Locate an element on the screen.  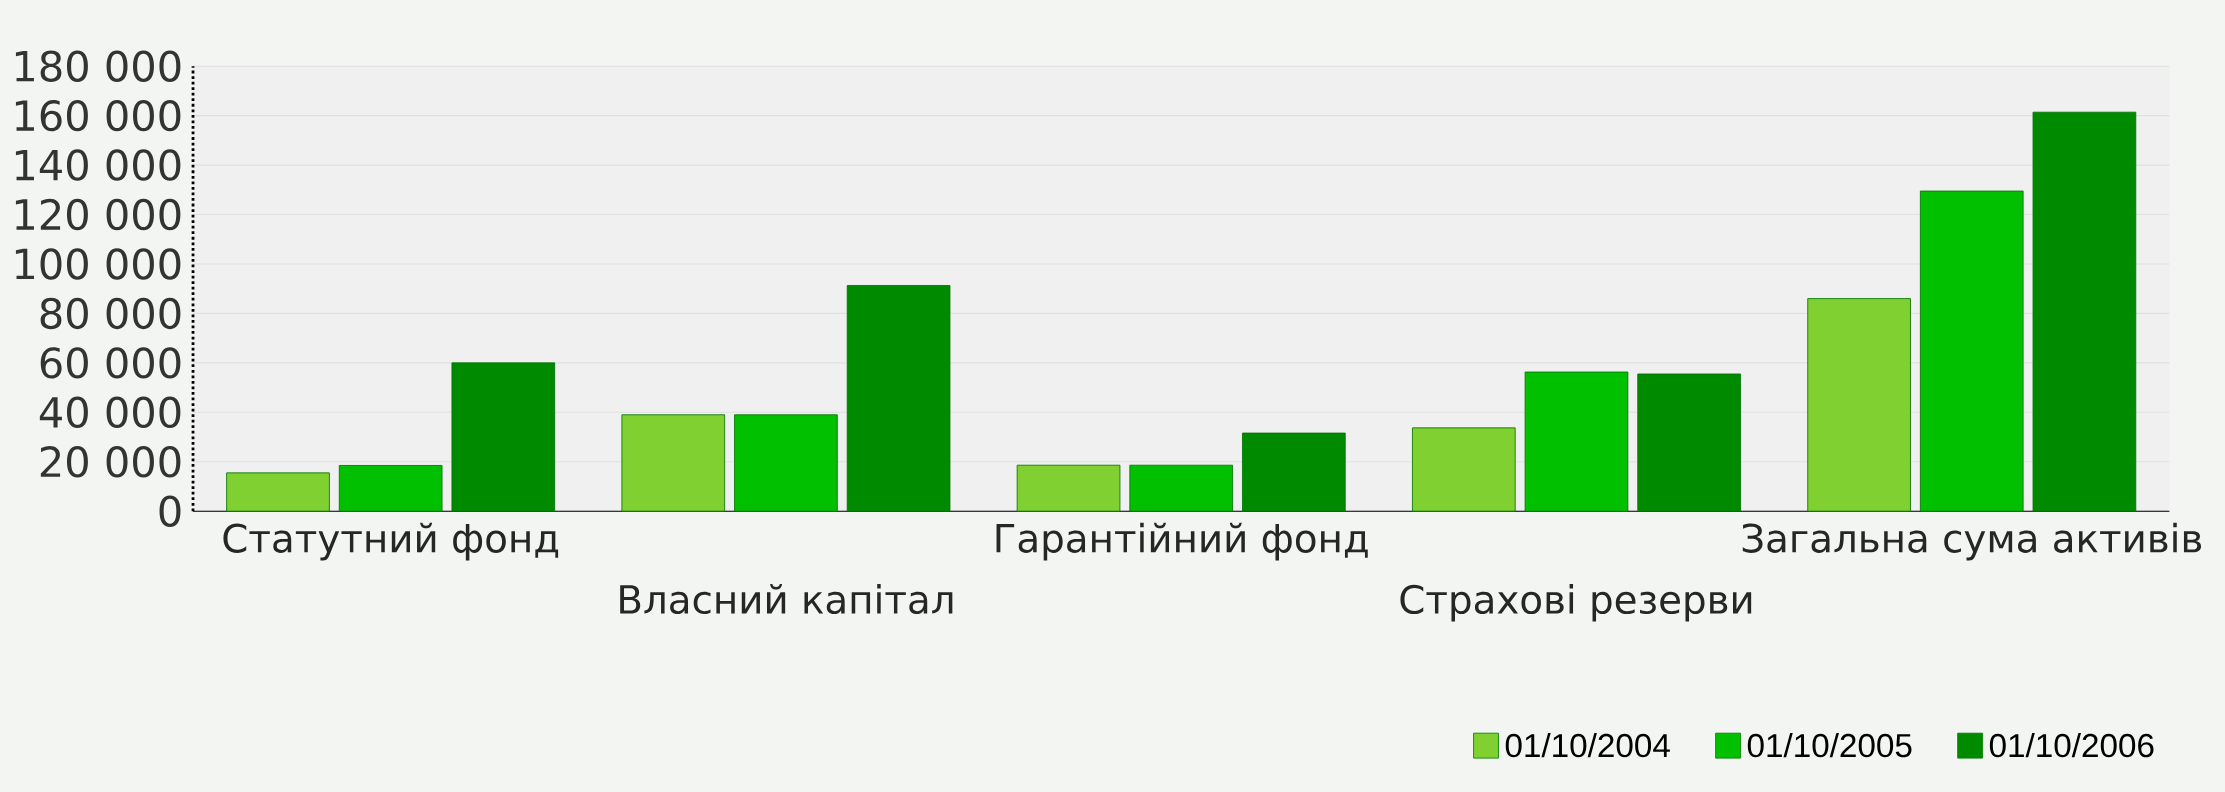
y-tick-label: 80 000 is located at coordinates (110, 313).